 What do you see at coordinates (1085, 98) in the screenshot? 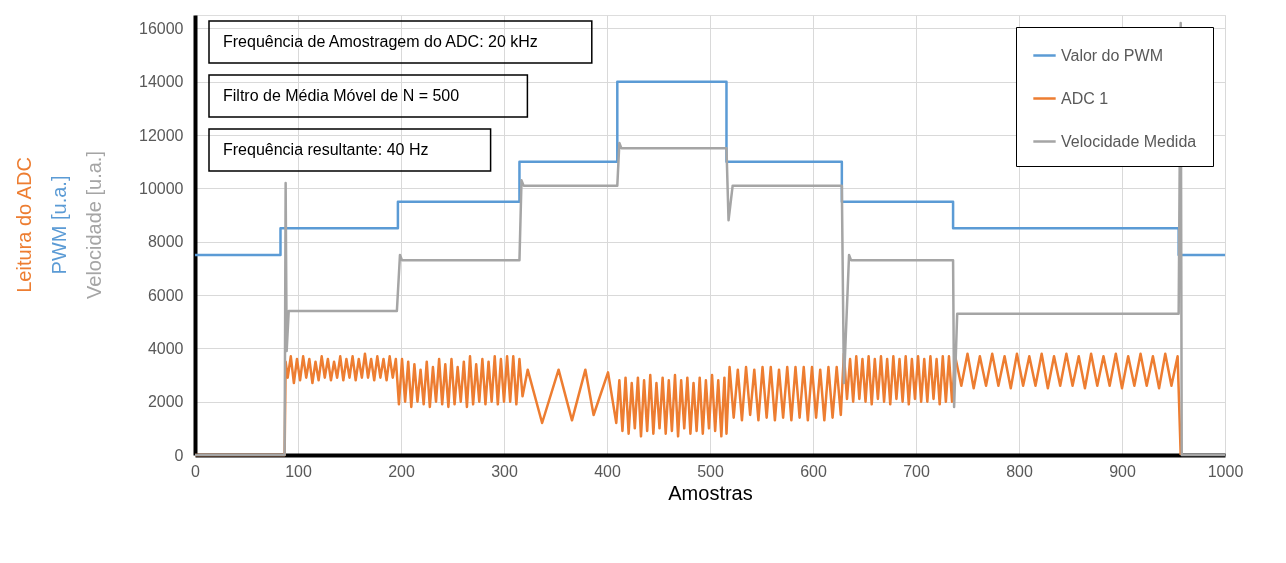
I see `legend-label: ADC 1` at bounding box center [1085, 98].